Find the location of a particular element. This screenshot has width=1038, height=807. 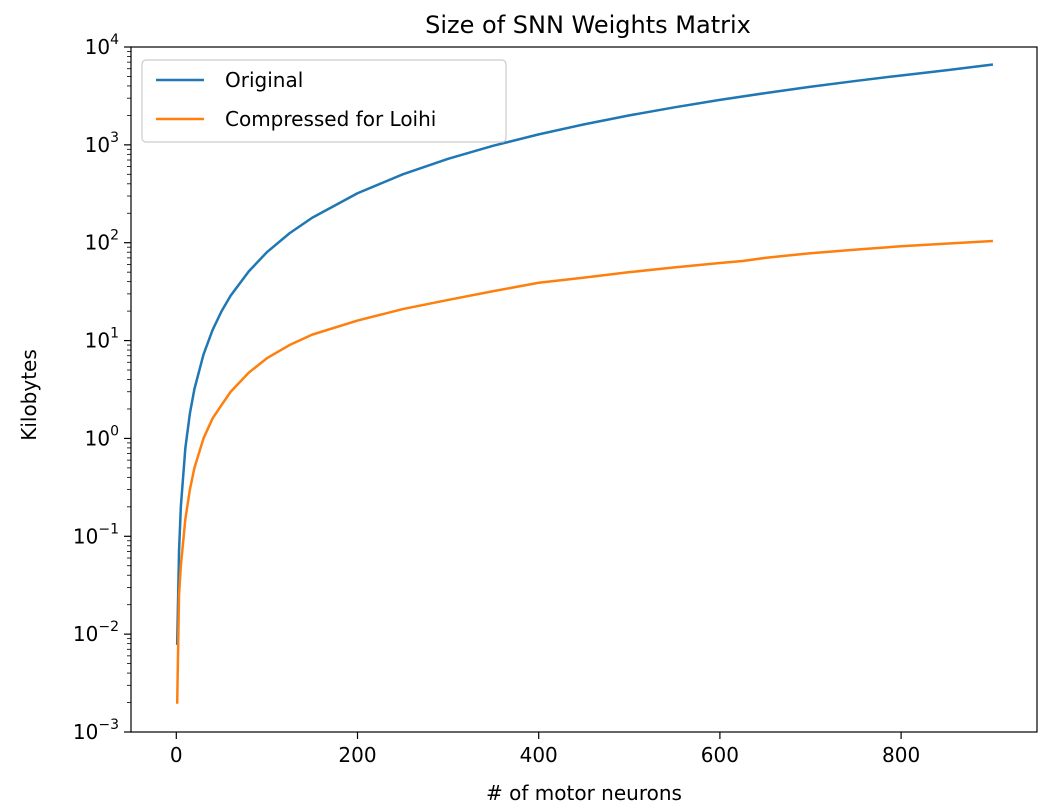

y-tick-label: 10⁻¹ is located at coordinates (96, 534).